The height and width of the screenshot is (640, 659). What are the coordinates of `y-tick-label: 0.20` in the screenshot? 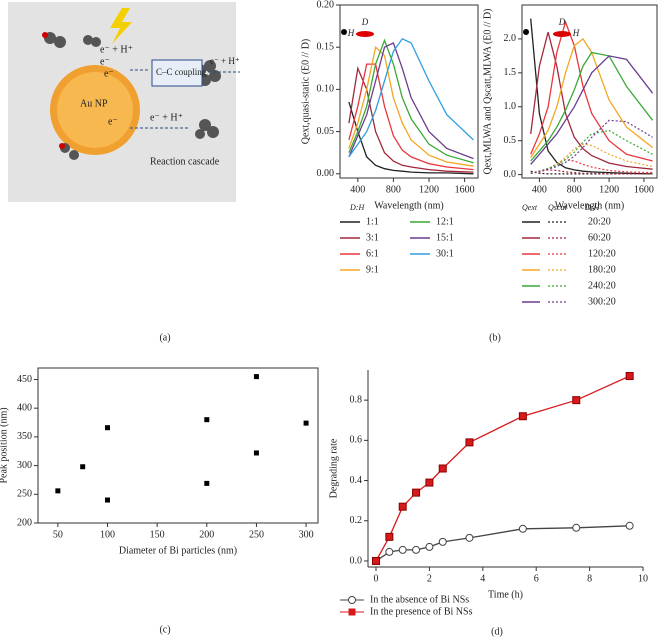 It's located at (326, 5).